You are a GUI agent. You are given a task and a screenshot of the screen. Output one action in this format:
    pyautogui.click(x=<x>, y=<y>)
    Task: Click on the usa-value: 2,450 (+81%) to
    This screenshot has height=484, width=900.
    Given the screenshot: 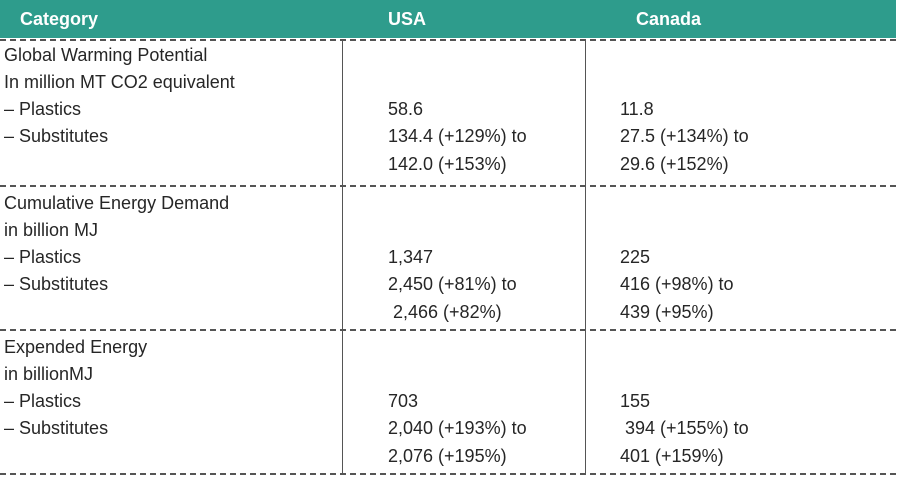 What is the action you would take?
    pyautogui.click(x=452, y=284)
    